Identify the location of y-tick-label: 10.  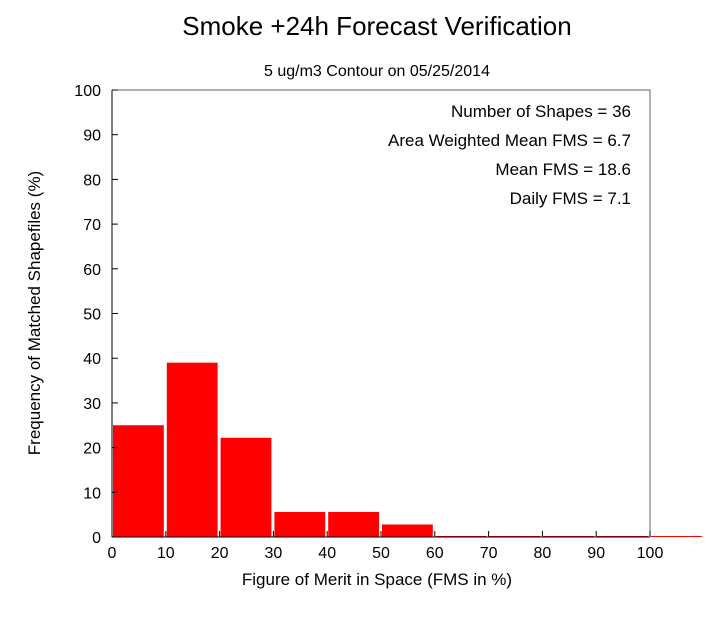
(92, 493).